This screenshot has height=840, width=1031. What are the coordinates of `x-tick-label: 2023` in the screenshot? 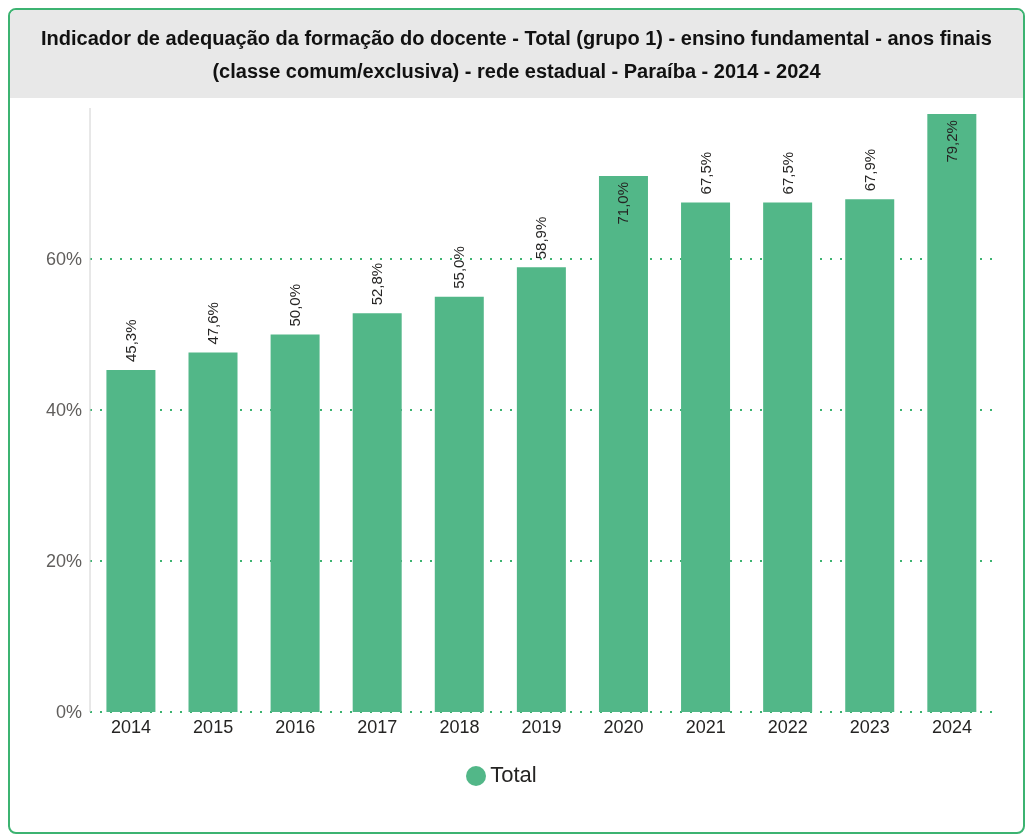 It's located at (869, 726).